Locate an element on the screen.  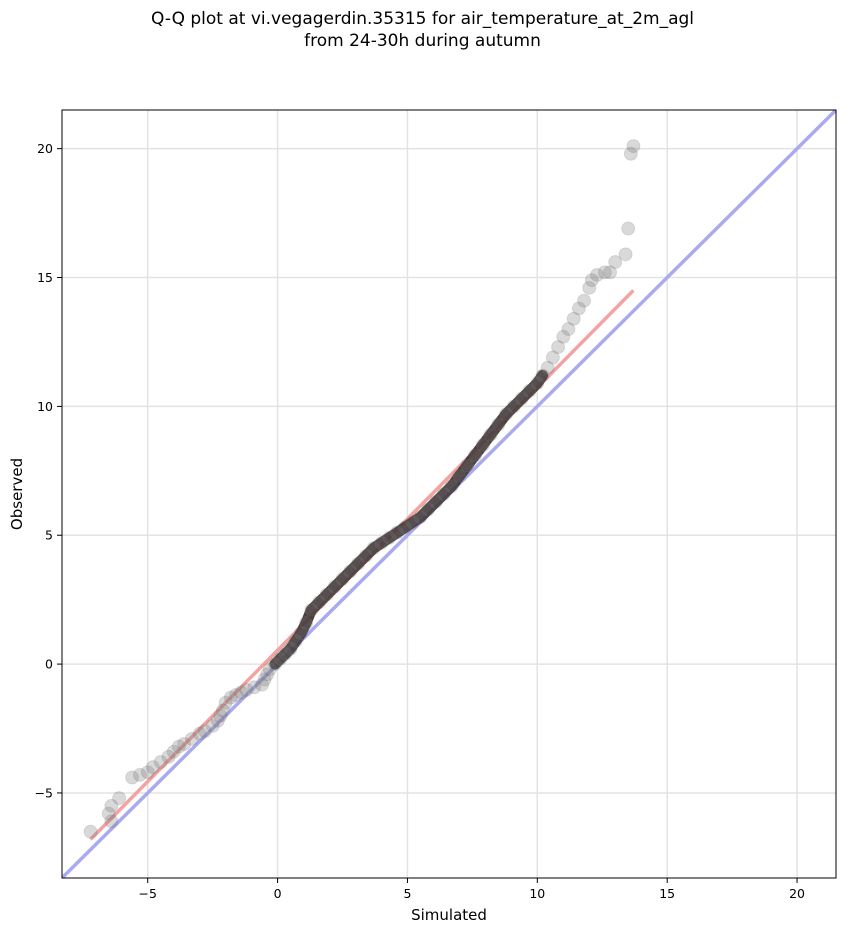
y-tick-label: 15 is located at coordinates (45, 277).